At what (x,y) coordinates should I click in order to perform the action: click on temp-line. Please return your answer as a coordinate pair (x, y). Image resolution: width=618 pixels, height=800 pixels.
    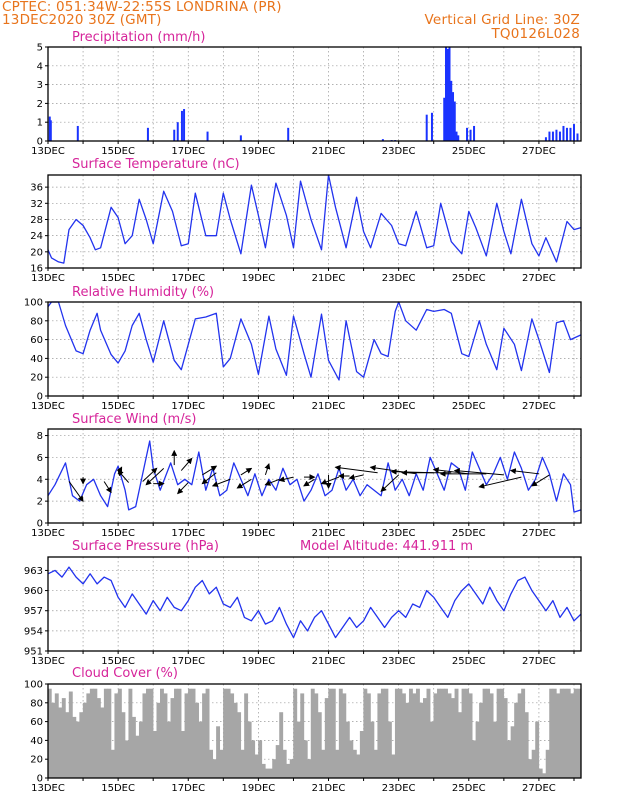
    Looking at the image, I should click on (314, 219).